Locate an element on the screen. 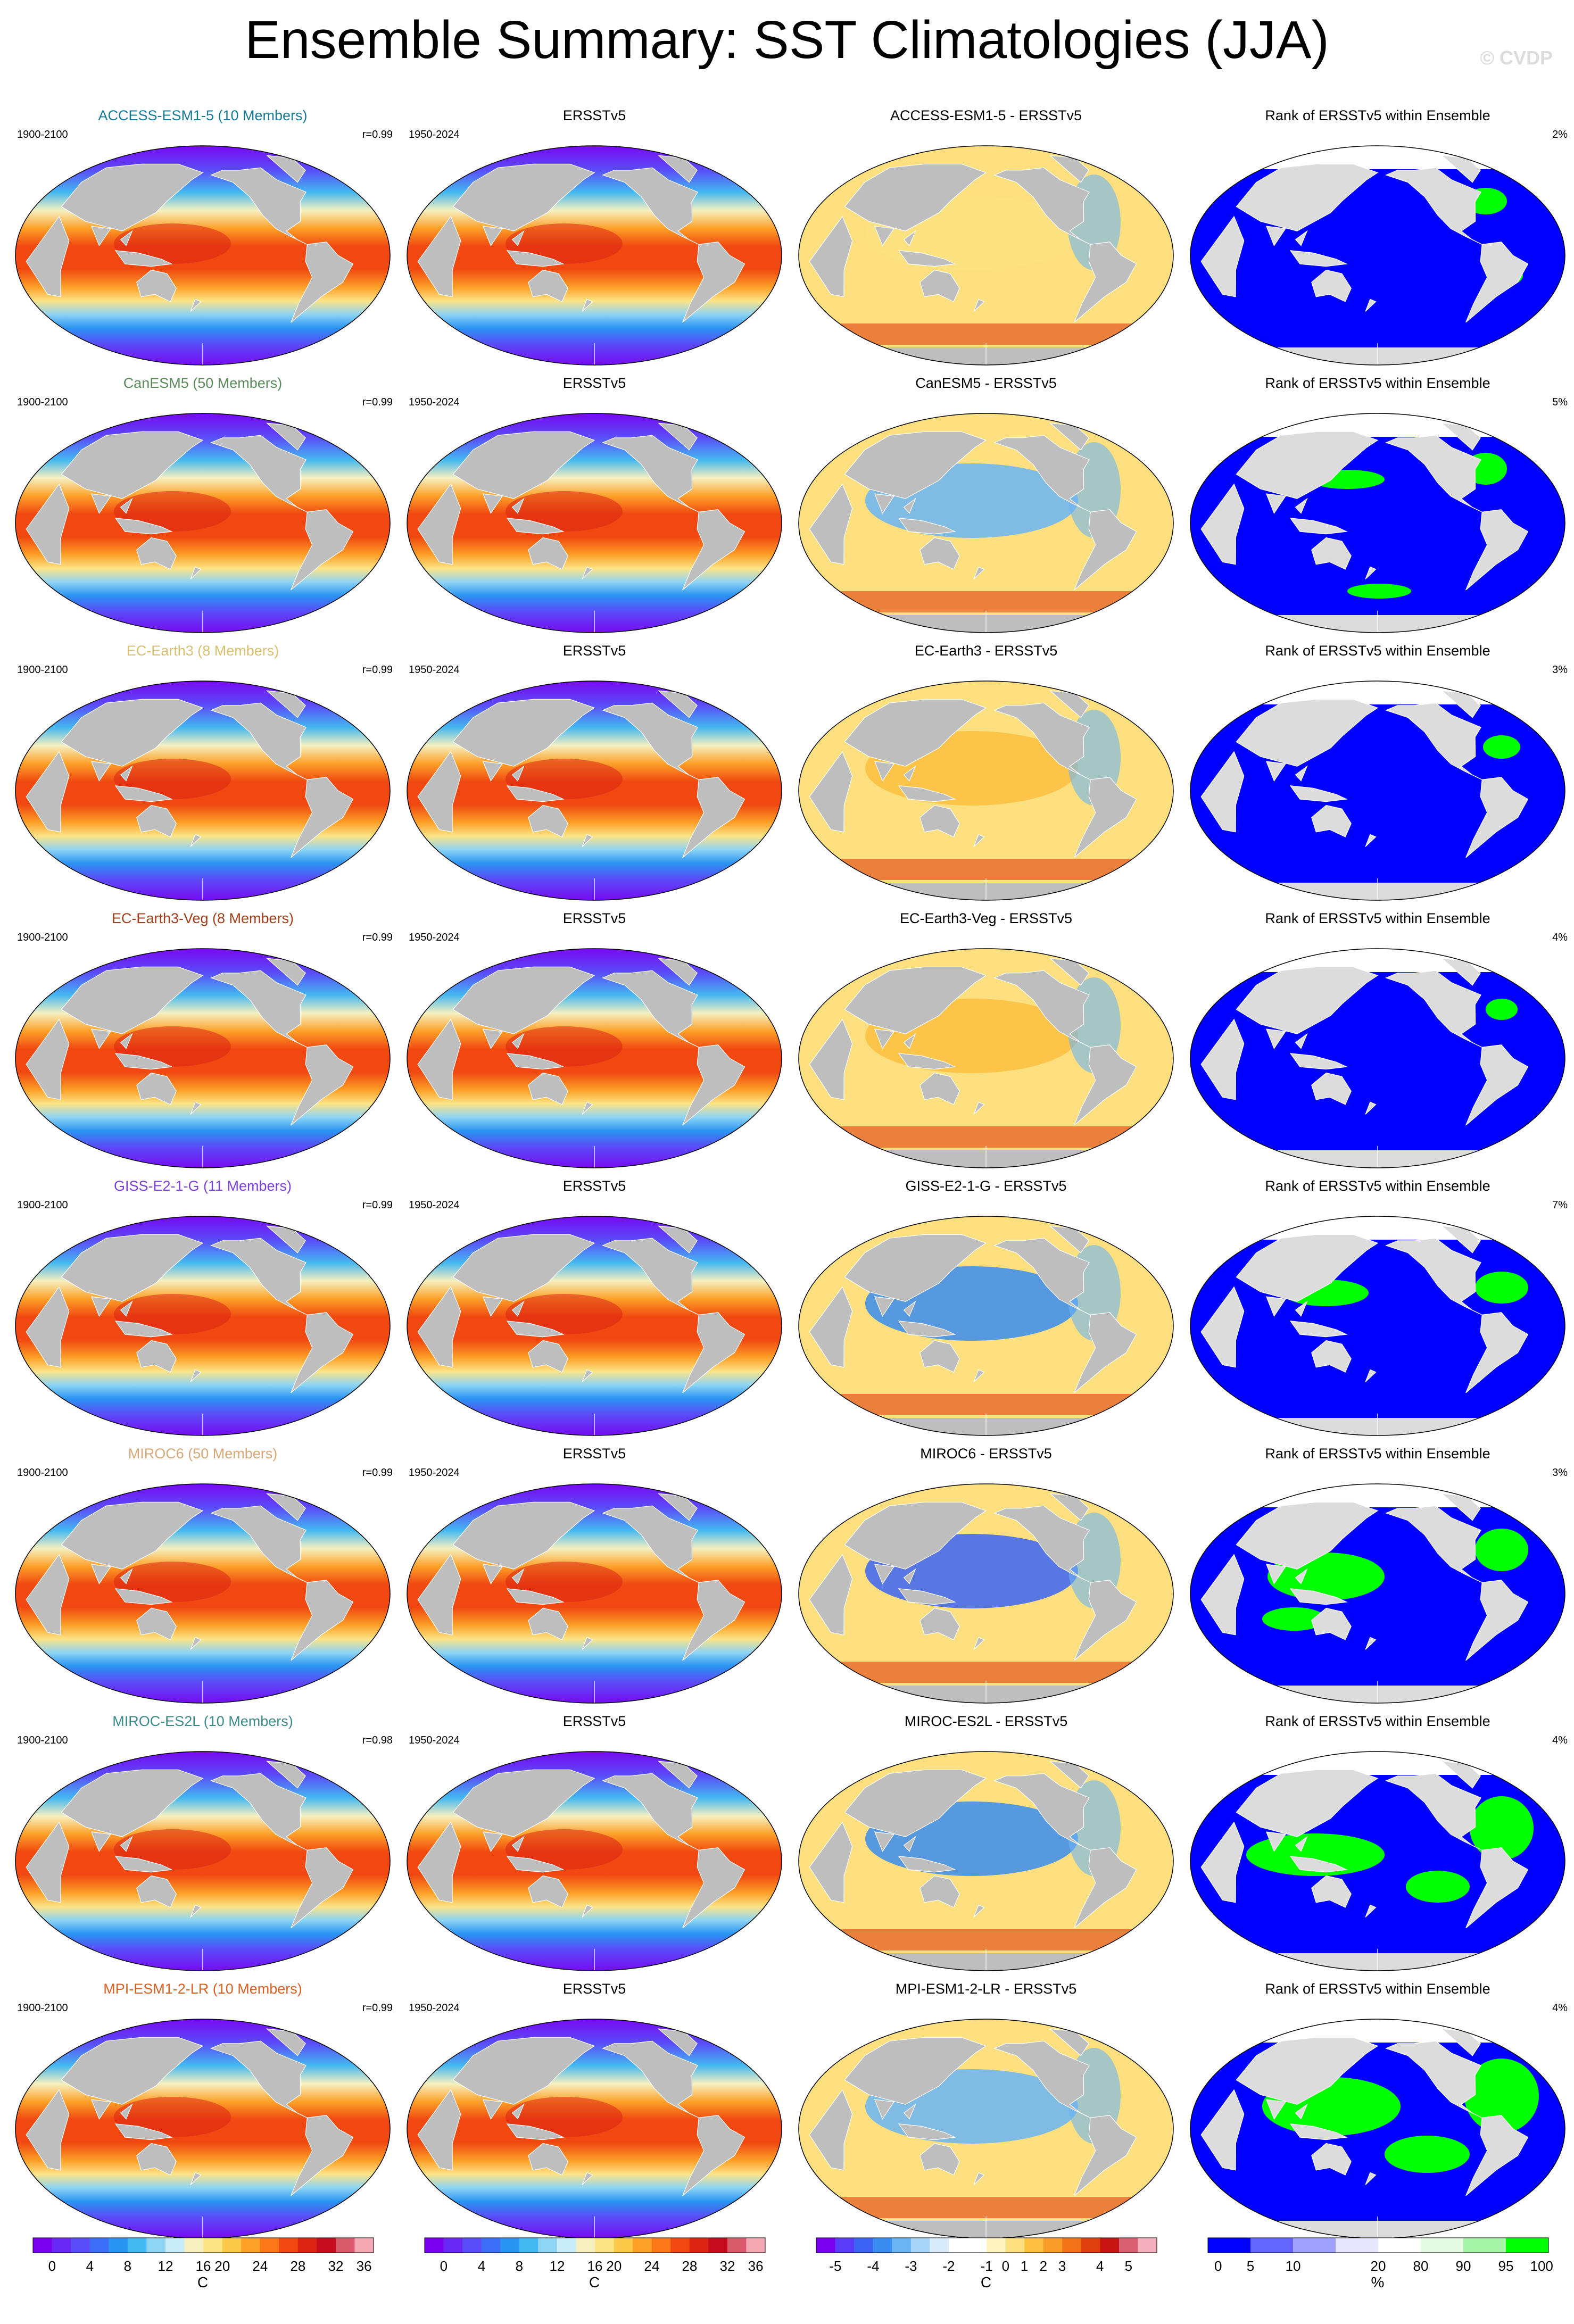 The image size is (1574, 2324). colorbar-tick-label: -1 is located at coordinates (986, 2266).